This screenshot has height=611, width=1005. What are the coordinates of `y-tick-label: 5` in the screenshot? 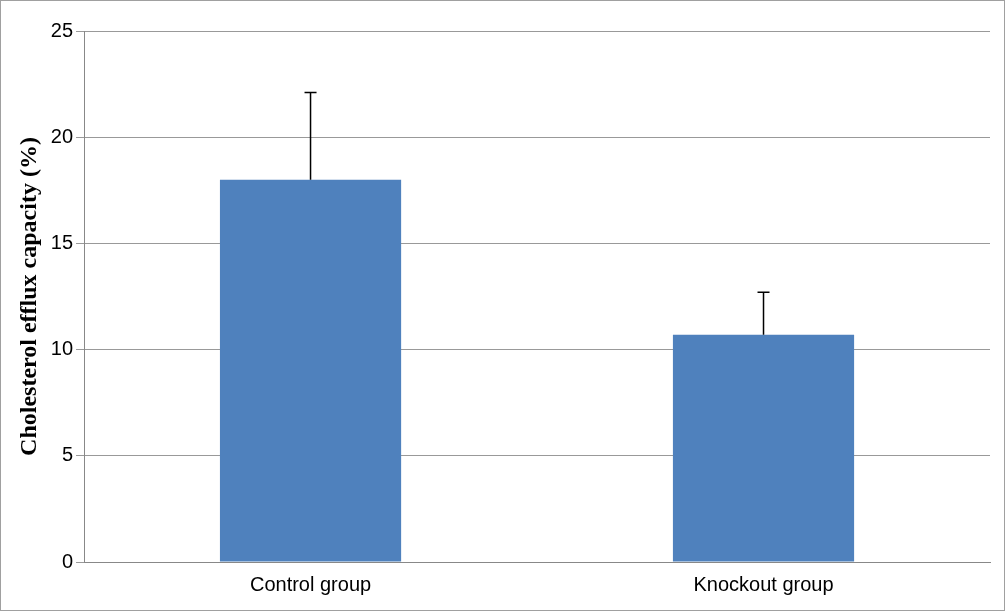 It's located at (67, 454).